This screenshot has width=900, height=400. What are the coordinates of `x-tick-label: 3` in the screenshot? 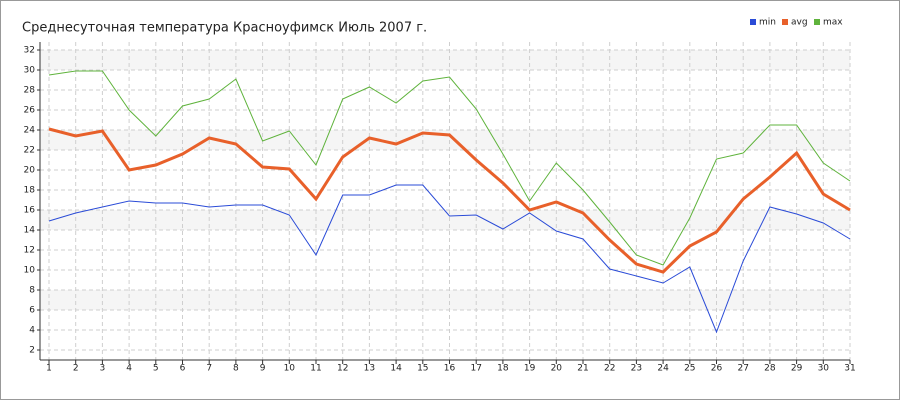 It's located at (103, 369).